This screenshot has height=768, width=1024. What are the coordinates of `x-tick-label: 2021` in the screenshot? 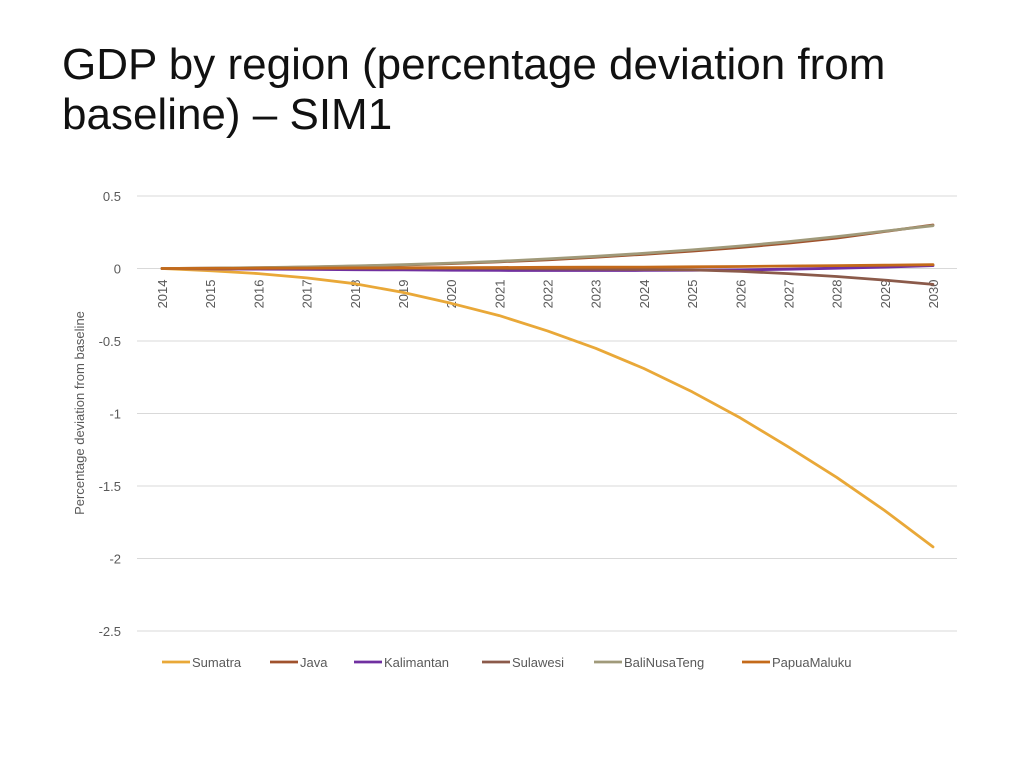 It's located at (499, 294).